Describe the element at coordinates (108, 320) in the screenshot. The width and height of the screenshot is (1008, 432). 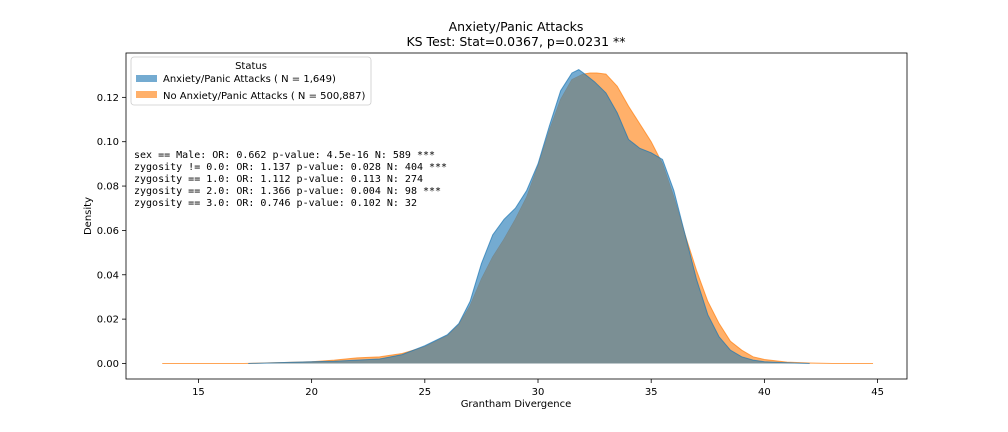
I see `y-tick-label: 0.02` at that location.